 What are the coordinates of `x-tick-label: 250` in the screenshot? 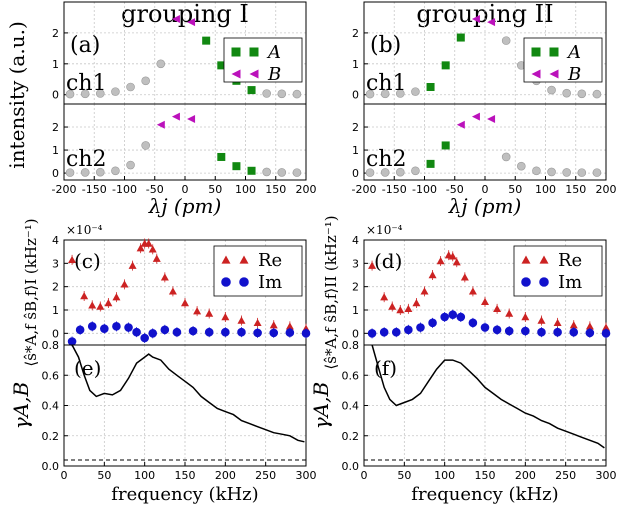 It's located at (265, 475).